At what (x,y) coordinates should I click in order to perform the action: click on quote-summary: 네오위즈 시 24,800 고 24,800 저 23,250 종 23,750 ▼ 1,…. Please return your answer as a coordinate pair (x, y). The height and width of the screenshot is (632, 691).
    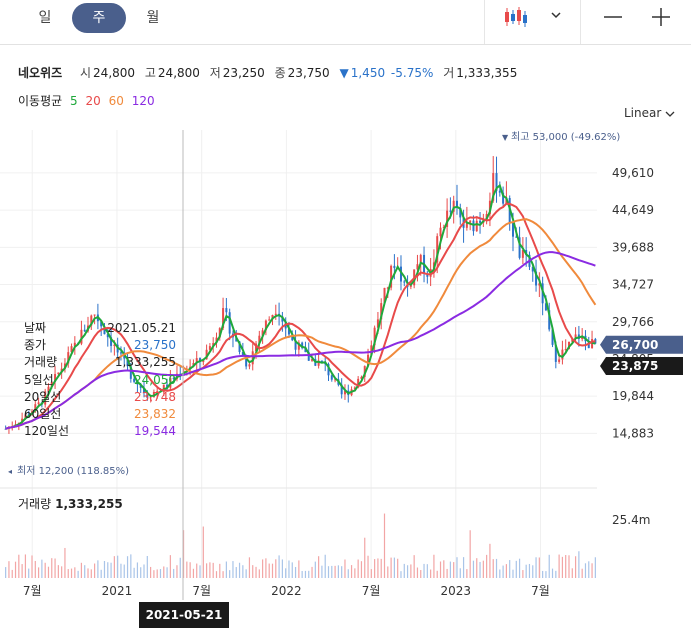
    Looking at the image, I should click on (267, 72).